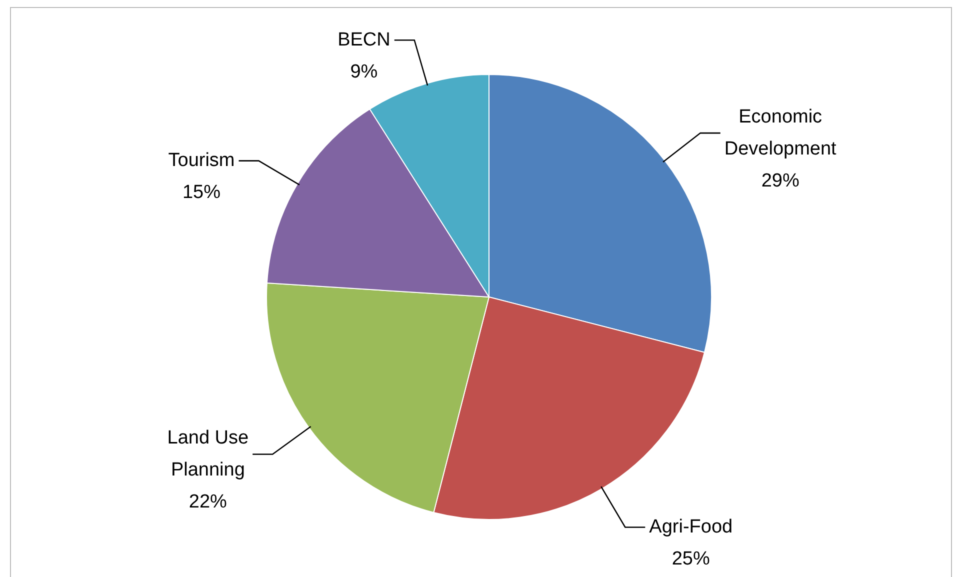  What do you see at coordinates (691, 559) in the screenshot?
I see `data-label: 25%` at bounding box center [691, 559].